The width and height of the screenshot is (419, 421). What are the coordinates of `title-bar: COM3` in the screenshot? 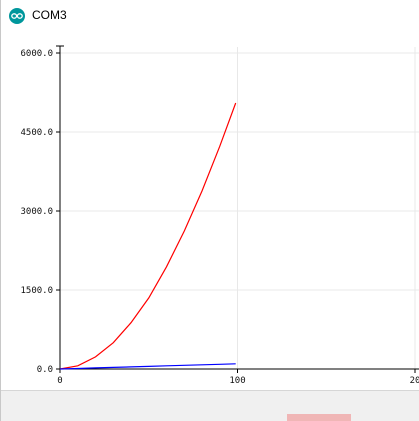 It's located at (210, 16).